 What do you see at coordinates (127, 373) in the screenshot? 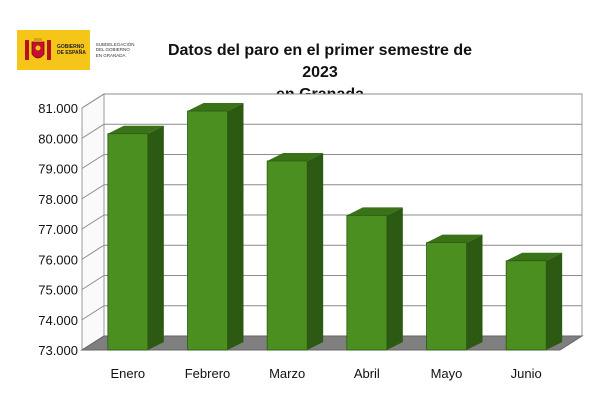
I see `x-tick-label: Enero` at bounding box center [127, 373].